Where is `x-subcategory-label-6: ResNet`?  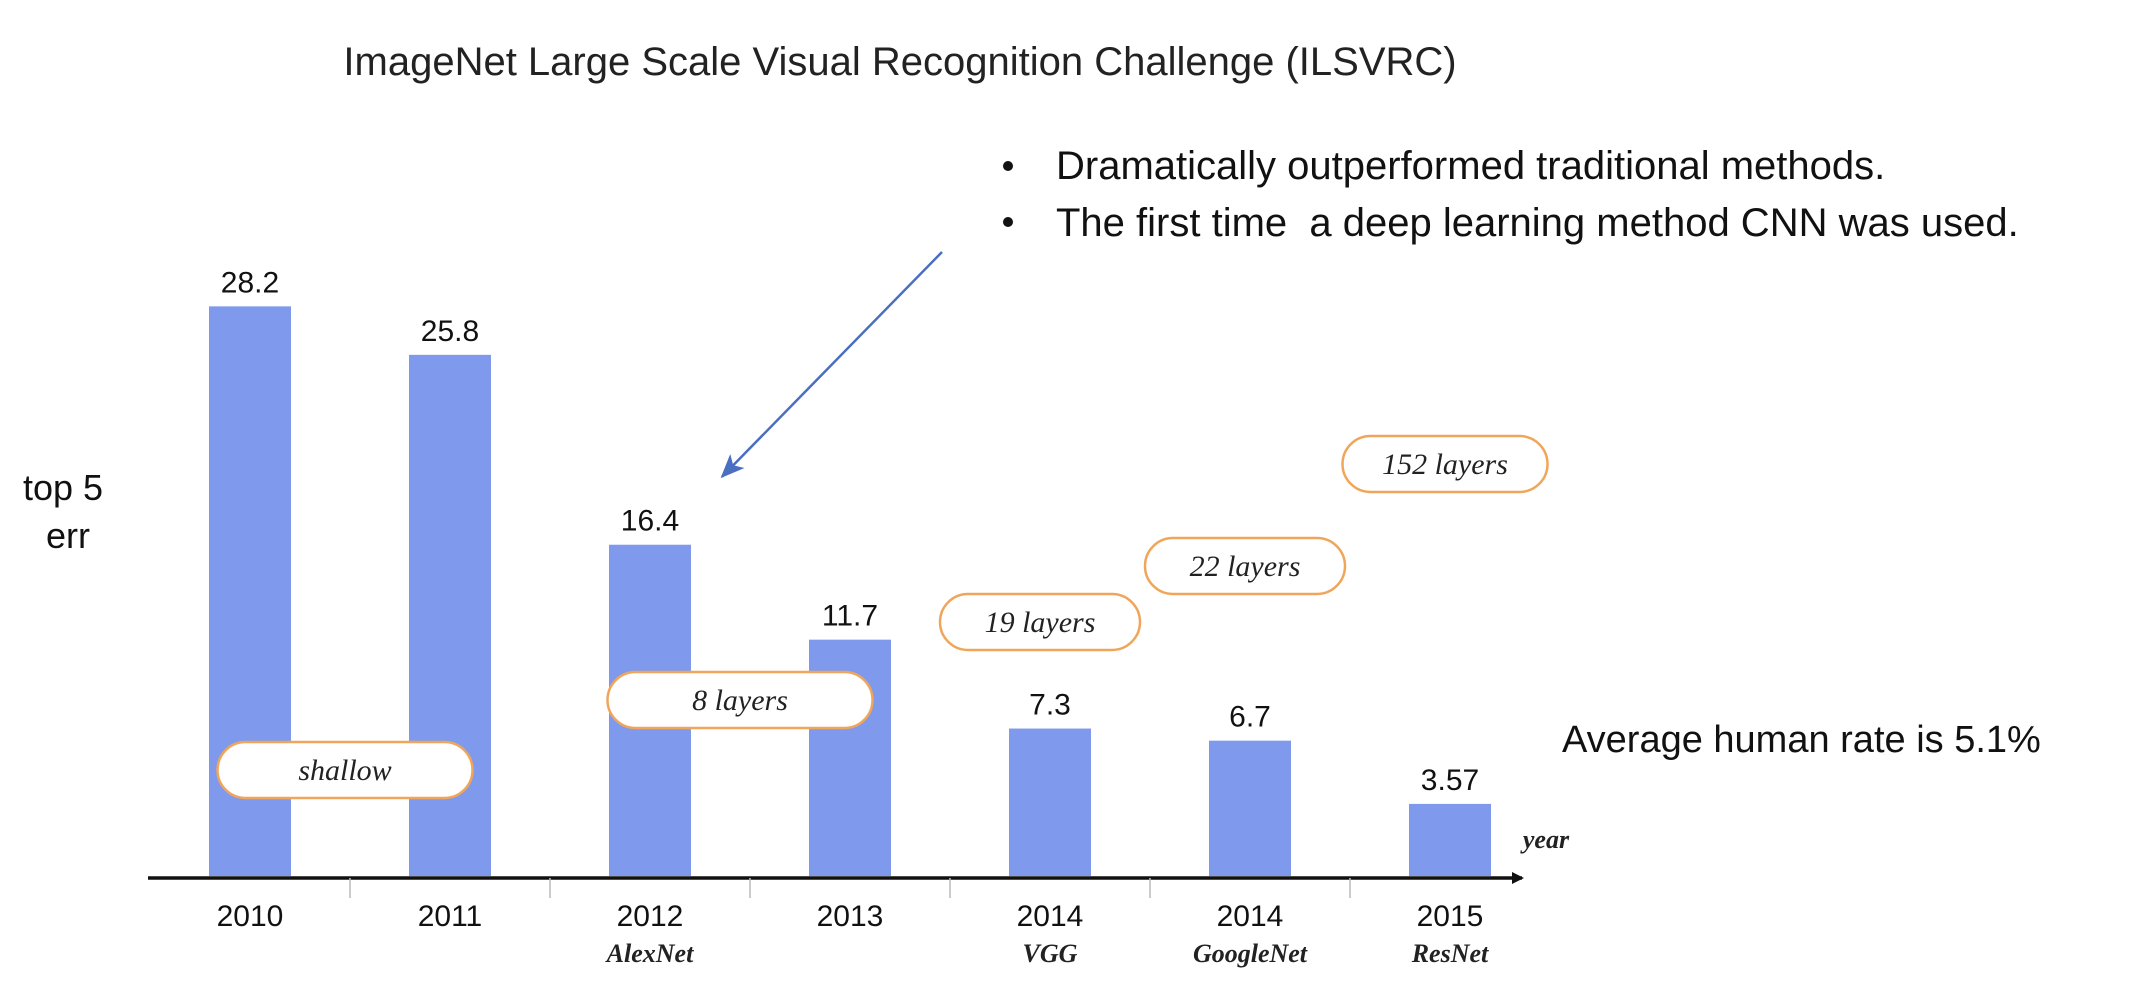
x-subcategory-label-6: ResNet is located at coordinates (1450, 953).